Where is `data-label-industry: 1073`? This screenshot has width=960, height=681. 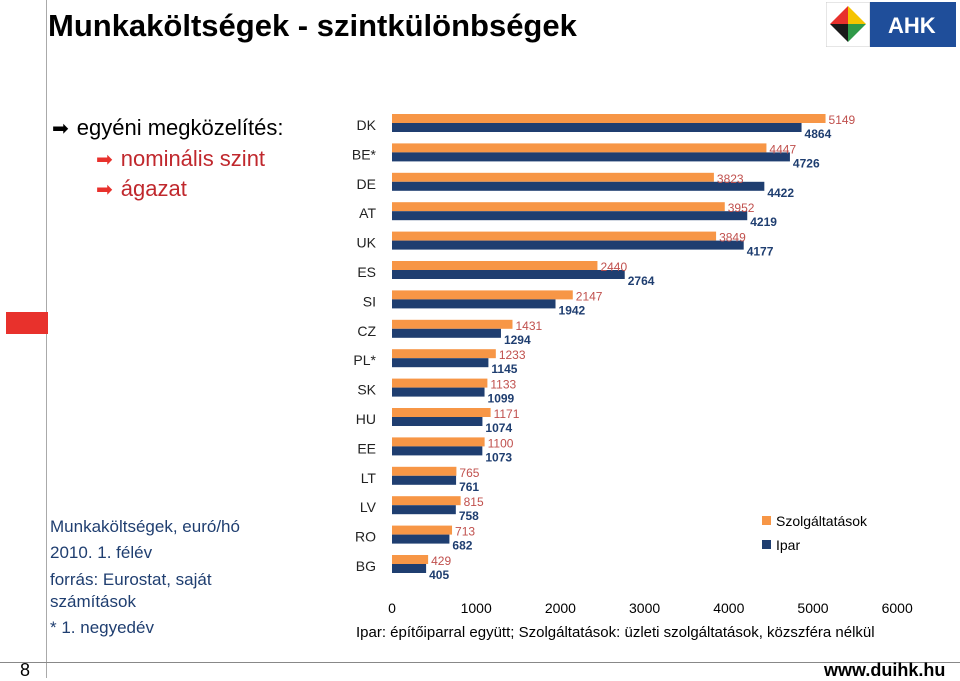 data-label-industry: 1073 is located at coordinates (498, 457).